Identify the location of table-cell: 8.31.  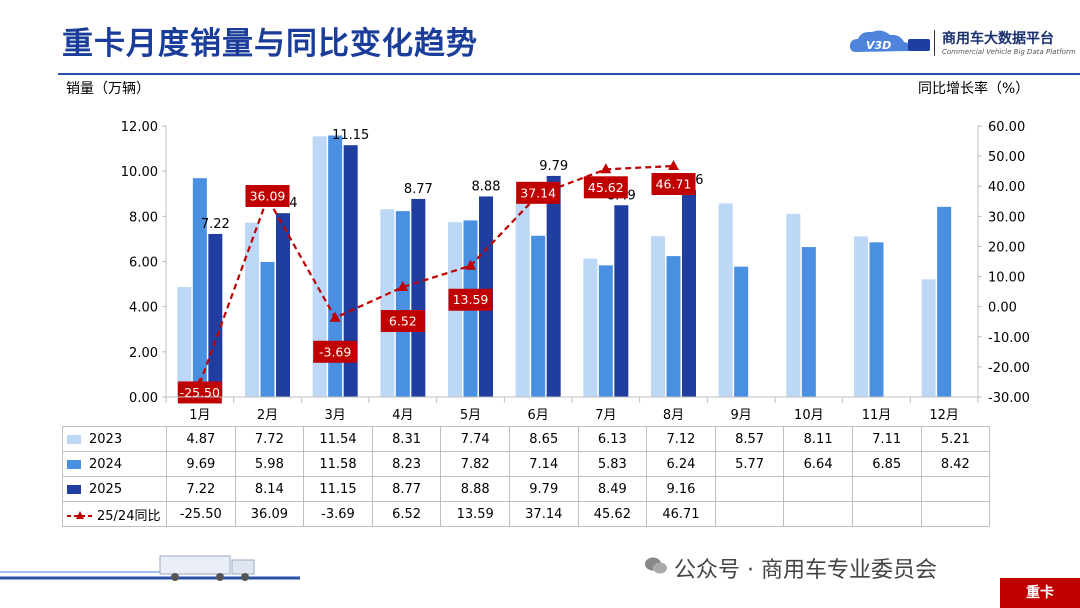
(406, 439).